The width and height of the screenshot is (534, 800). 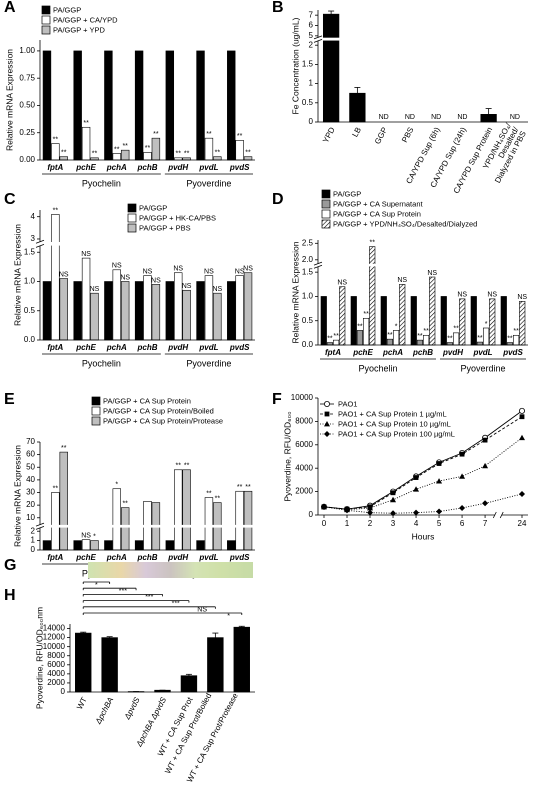 What do you see at coordinates (381, 136) in the screenshot?
I see `x-tick-label: GGP` at bounding box center [381, 136].